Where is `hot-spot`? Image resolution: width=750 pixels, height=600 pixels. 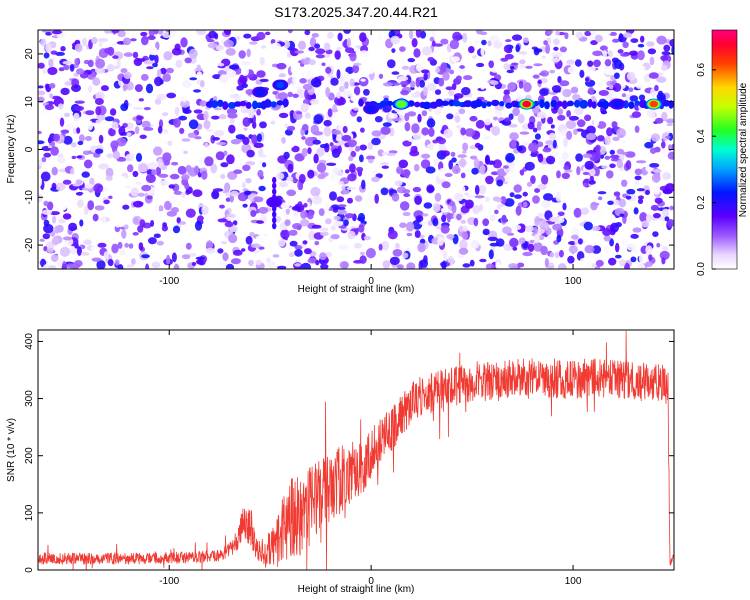 hot-spot is located at coordinates (401, 104).